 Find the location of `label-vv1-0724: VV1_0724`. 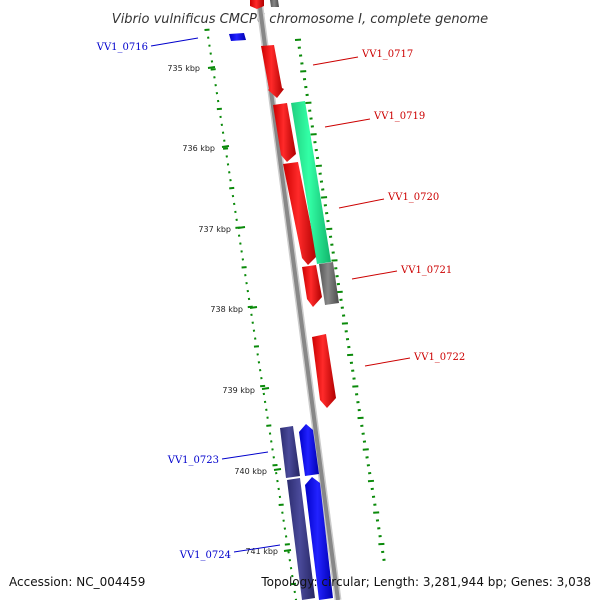

label-vv1-0724: VV1_0724 is located at coordinates (205, 555).